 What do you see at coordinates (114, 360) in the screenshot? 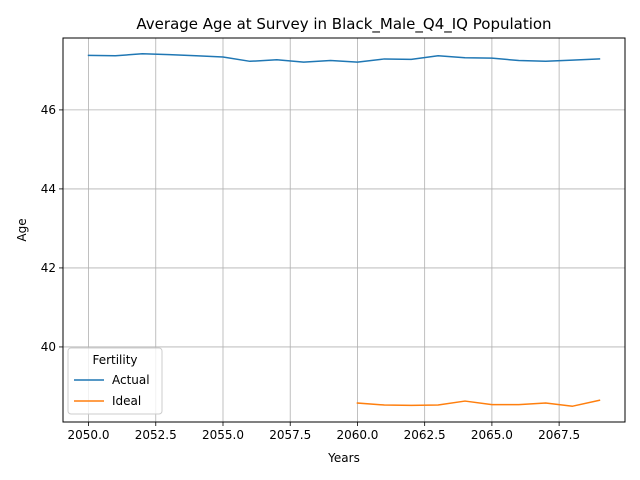
I see `legend-title: Fertility` at bounding box center [114, 360].